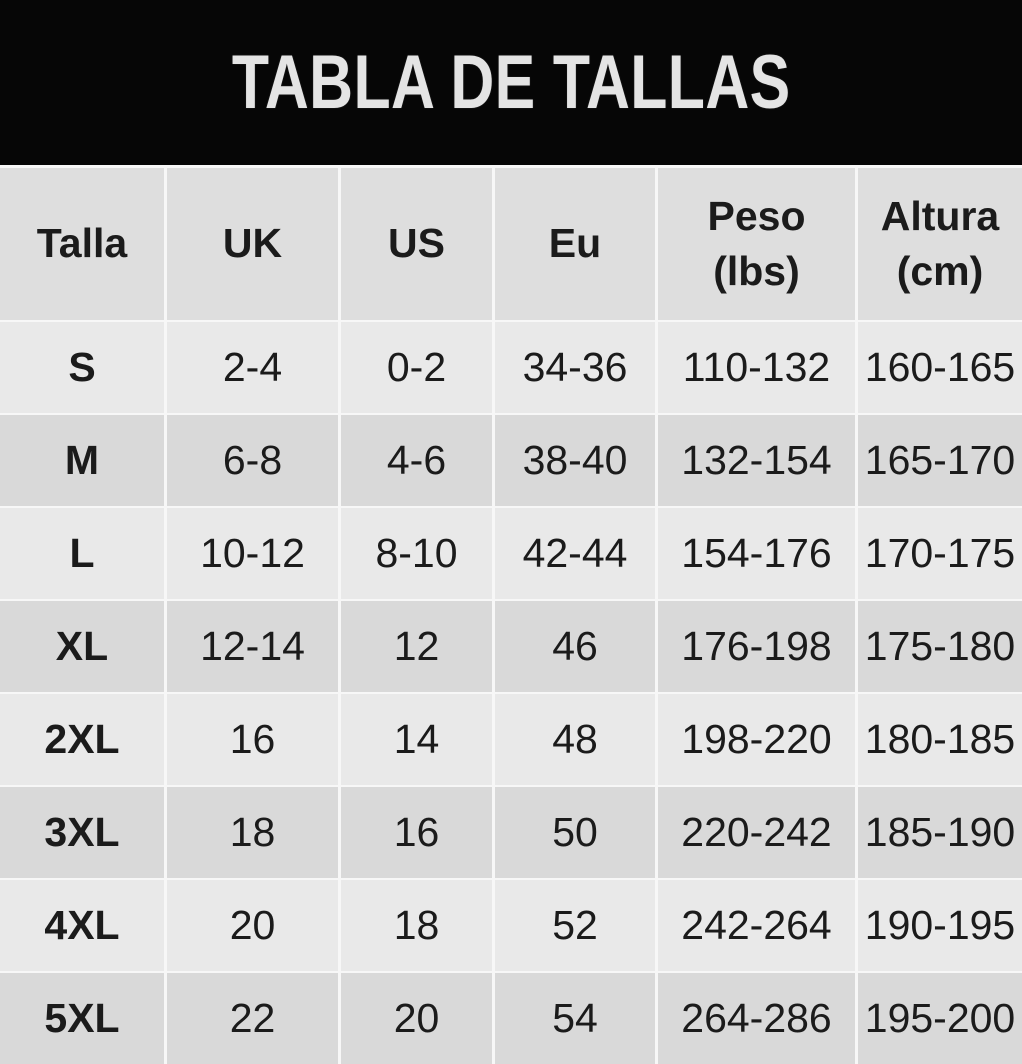 This screenshot has width=1022, height=1064. What do you see at coordinates (416, 1018) in the screenshot?
I see `table-cell-us: 20` at bounding box center [416, 1018].